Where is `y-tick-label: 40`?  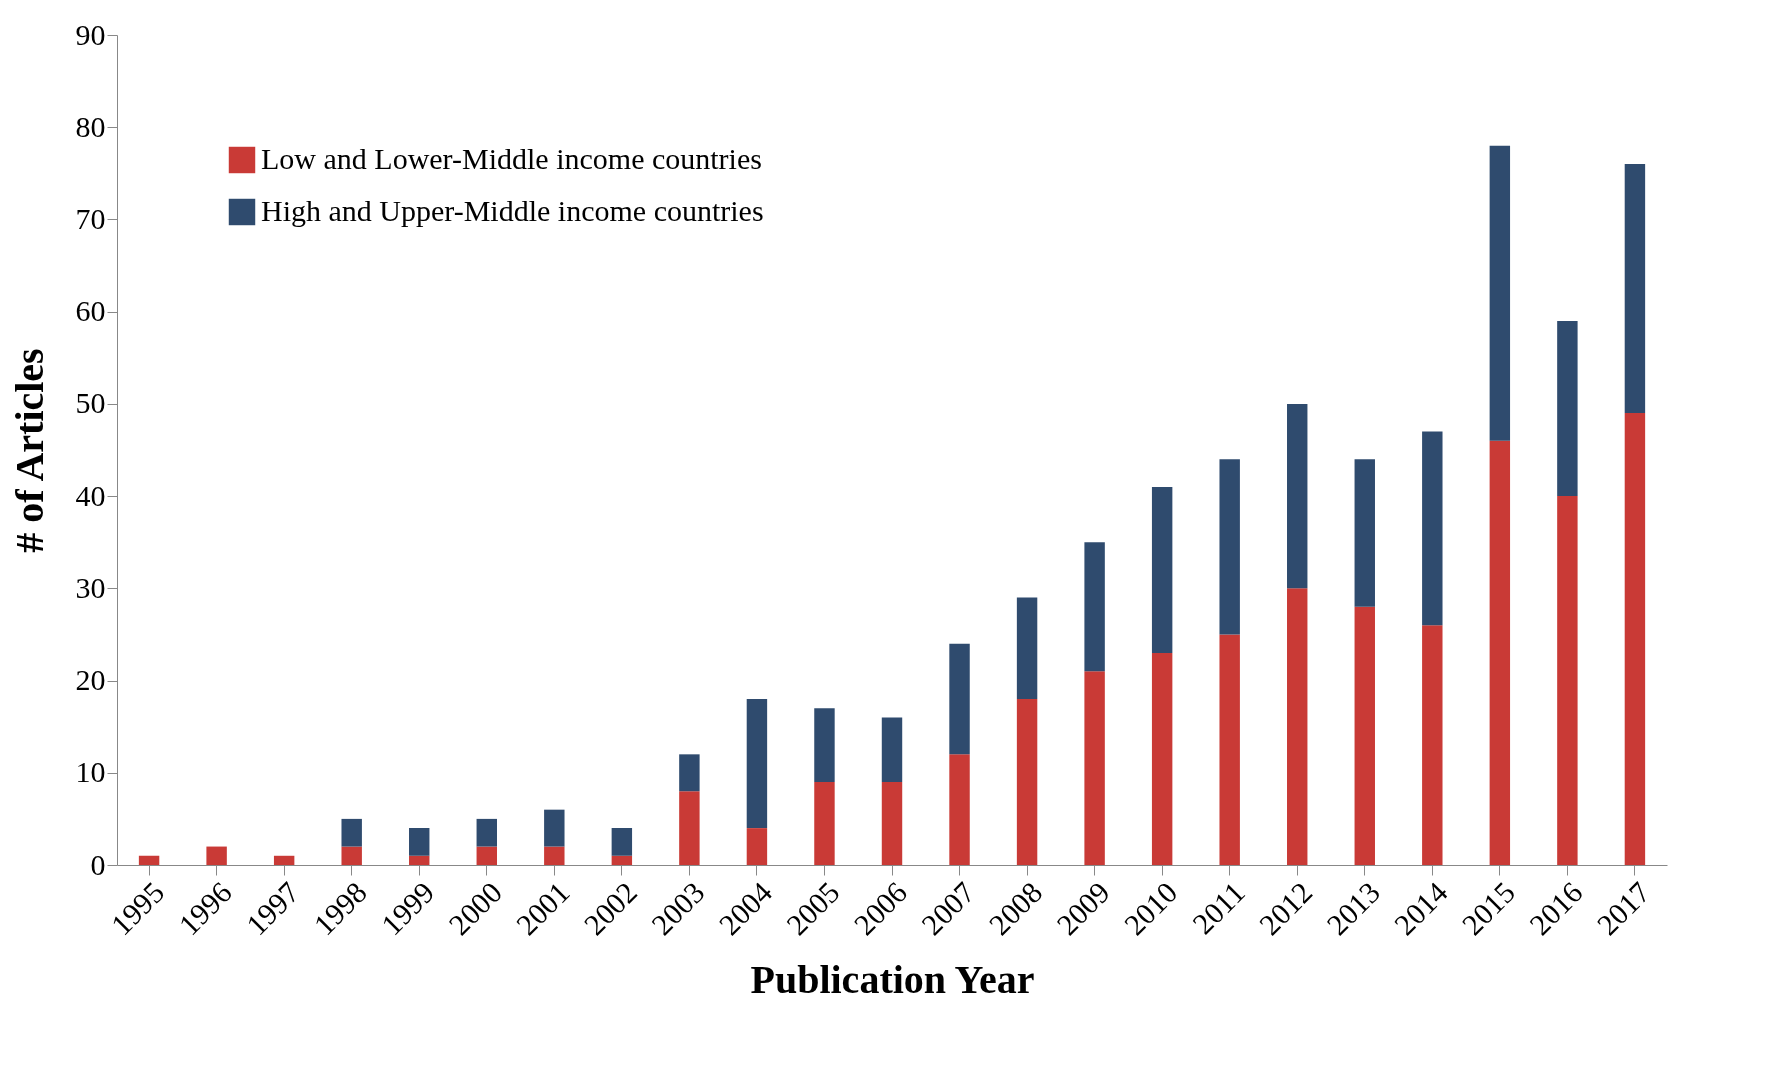 y-tick-label: 40 is located at coordinates (90, 495).